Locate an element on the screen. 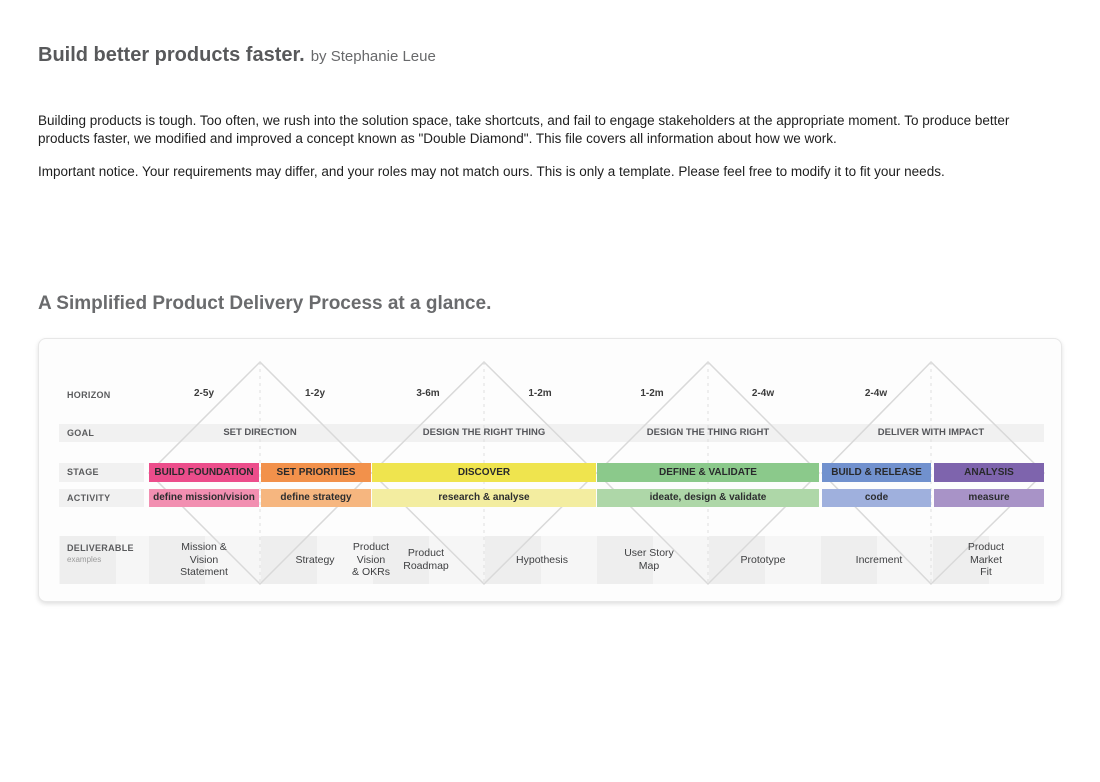  stage-label-cell is located at coordinates (101, 472).